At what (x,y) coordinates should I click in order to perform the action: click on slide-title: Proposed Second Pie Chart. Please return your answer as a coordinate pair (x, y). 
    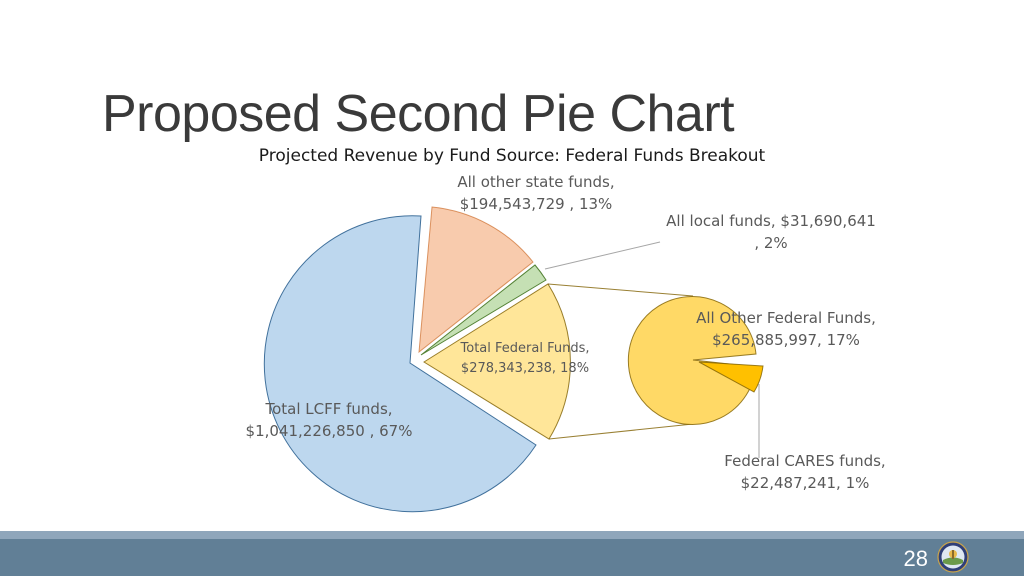
    Looking at the image, I should click on (418, 114).